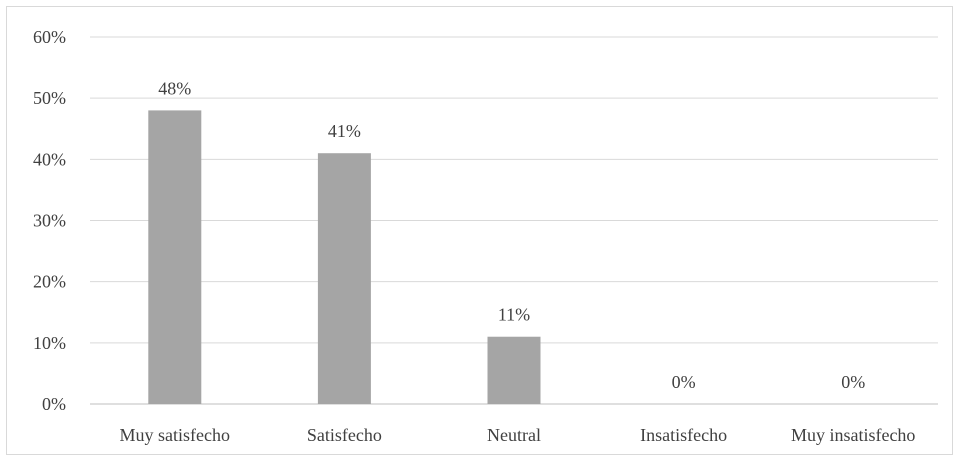 The height and width of the screenshot is (457, 955). What do you see at coordinates (49, 343) in the screenshot?
I see `y-tick-label: 10%` at bounding box center [49, 343].